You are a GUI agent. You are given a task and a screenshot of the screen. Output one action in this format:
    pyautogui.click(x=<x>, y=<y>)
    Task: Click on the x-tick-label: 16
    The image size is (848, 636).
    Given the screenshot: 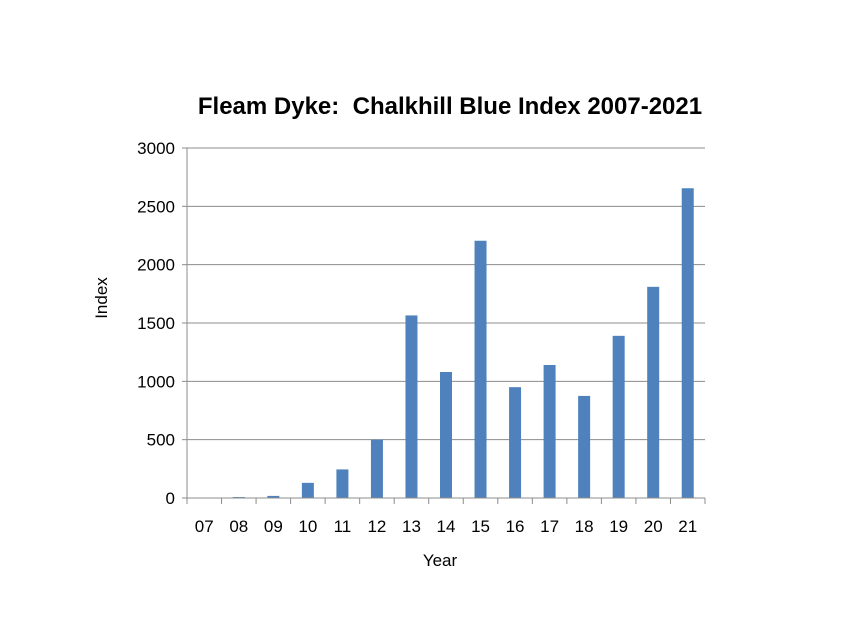 What is the action you would take?
    pyautogui.click(x=515, y=526)
    